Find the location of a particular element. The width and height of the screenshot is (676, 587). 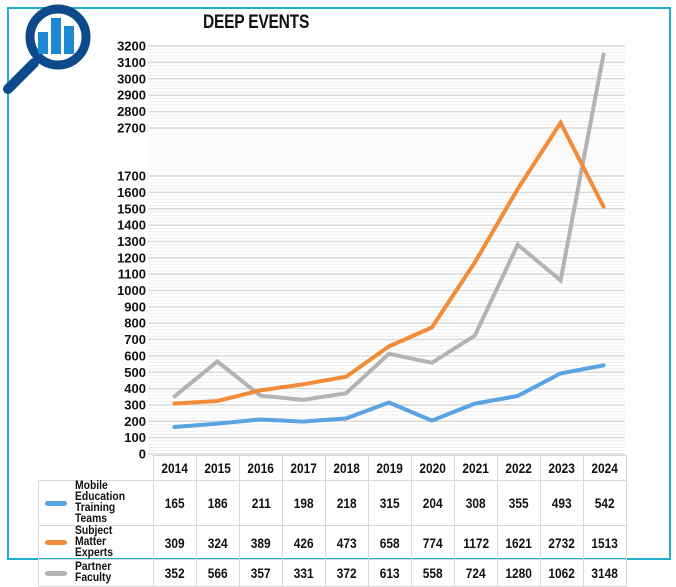

value-text: 1280 is located at coordinates (519, 573).